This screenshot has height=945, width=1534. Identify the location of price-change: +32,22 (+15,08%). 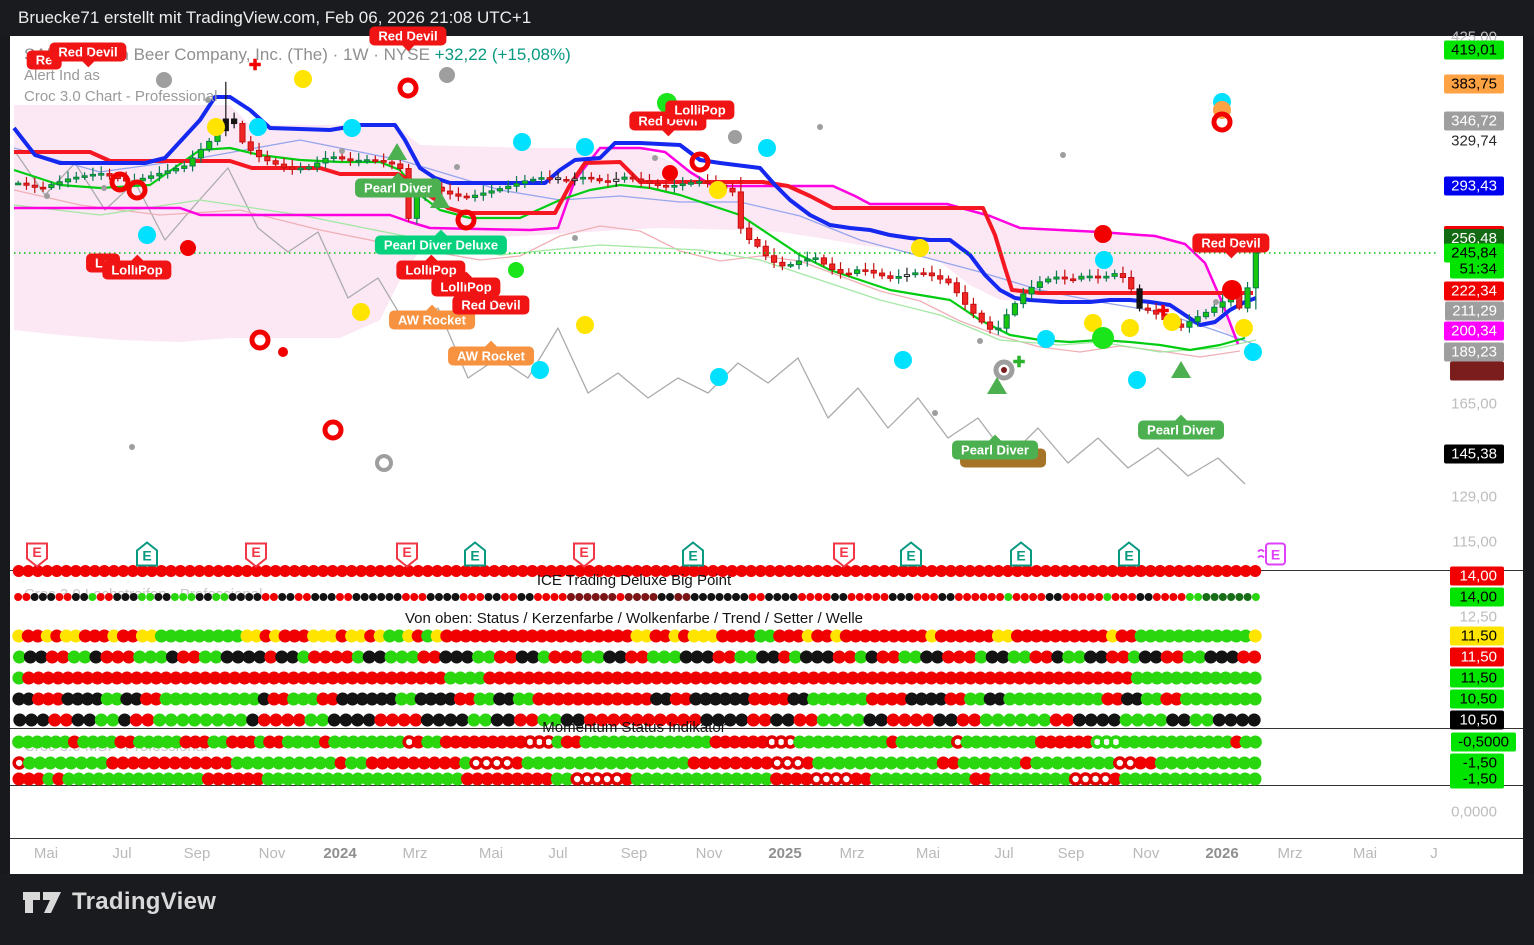
(502, 54).